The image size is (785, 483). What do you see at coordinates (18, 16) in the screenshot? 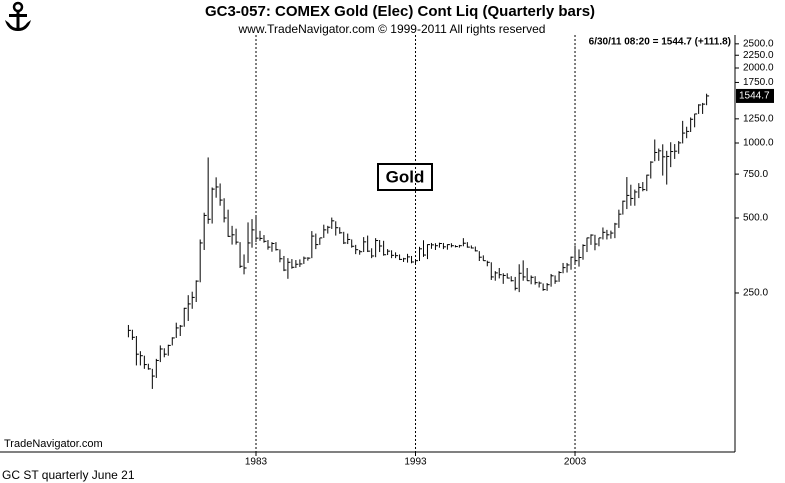
I see `logo` at bounding box center [18, 16].